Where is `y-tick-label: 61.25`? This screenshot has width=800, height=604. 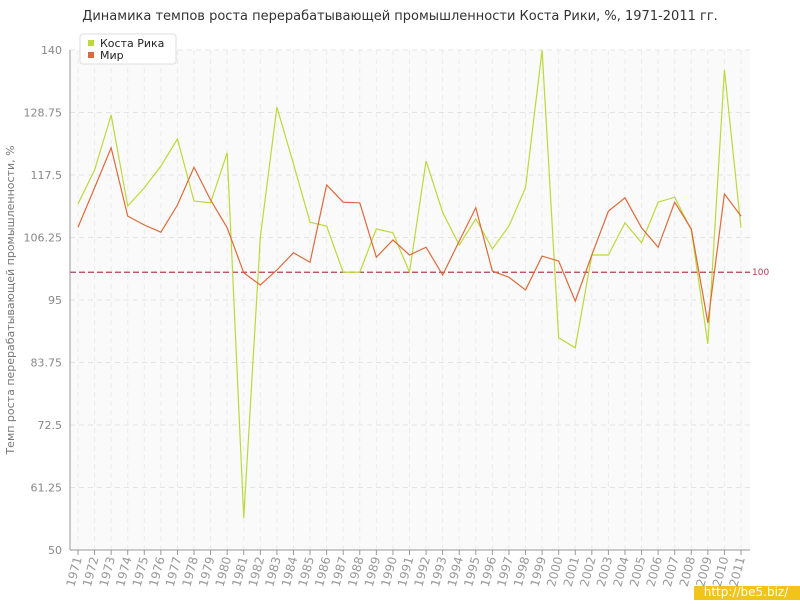
y-tick-label: 61.25 is located at coordinates (47, 488).